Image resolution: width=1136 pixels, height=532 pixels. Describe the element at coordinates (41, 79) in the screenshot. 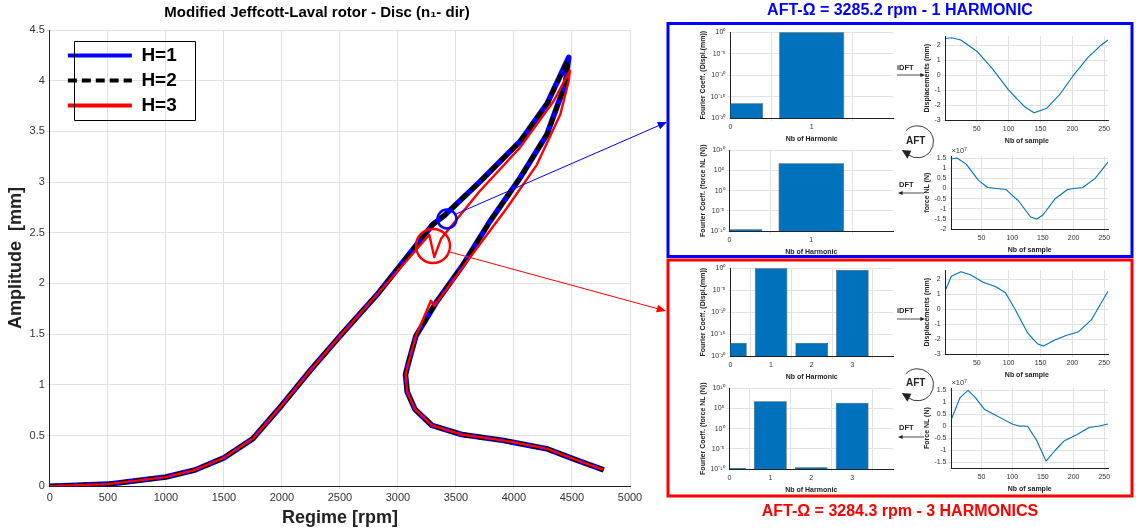

I see `y-tick-label: 4` at that location.